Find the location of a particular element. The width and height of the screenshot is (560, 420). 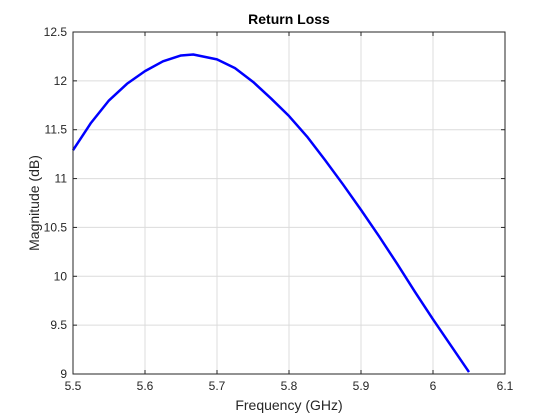

x-tick-label: 5.9 is located at coordinates (361, 386).